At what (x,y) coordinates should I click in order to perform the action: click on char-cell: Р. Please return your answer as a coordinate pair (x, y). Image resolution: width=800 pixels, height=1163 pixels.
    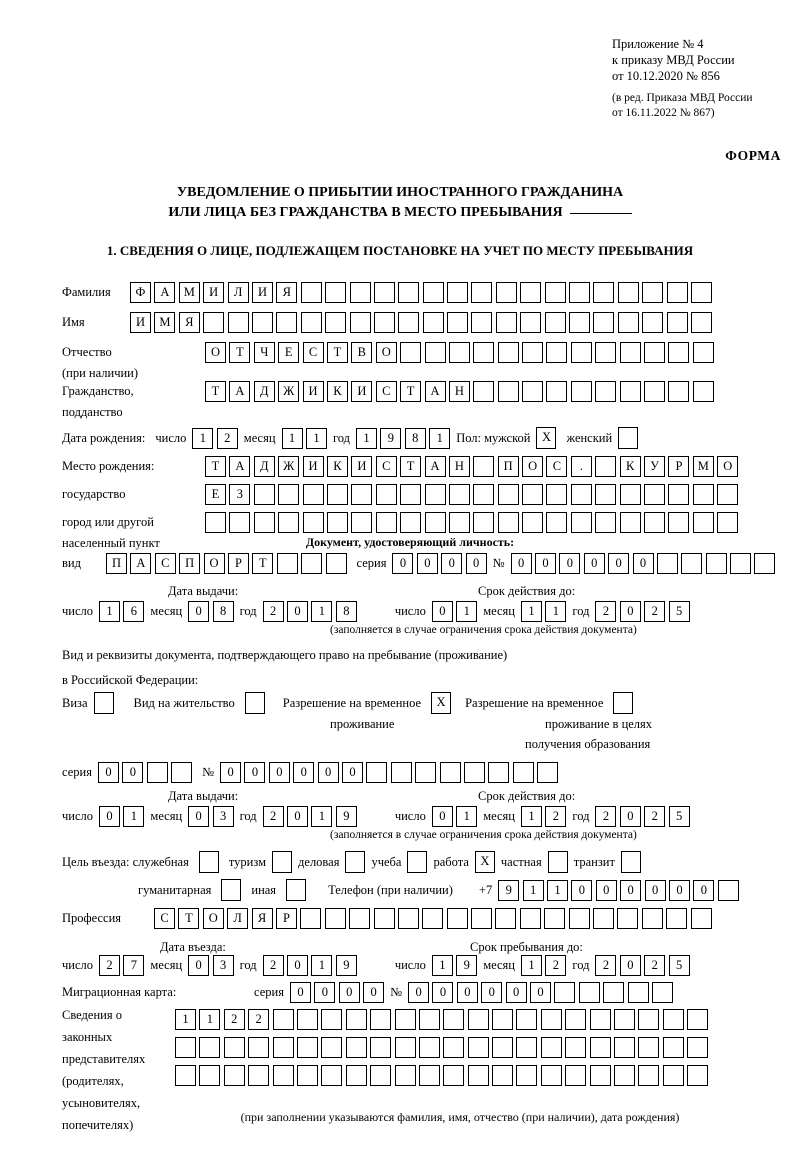
    Looking at the image, I should click on (679, 466).